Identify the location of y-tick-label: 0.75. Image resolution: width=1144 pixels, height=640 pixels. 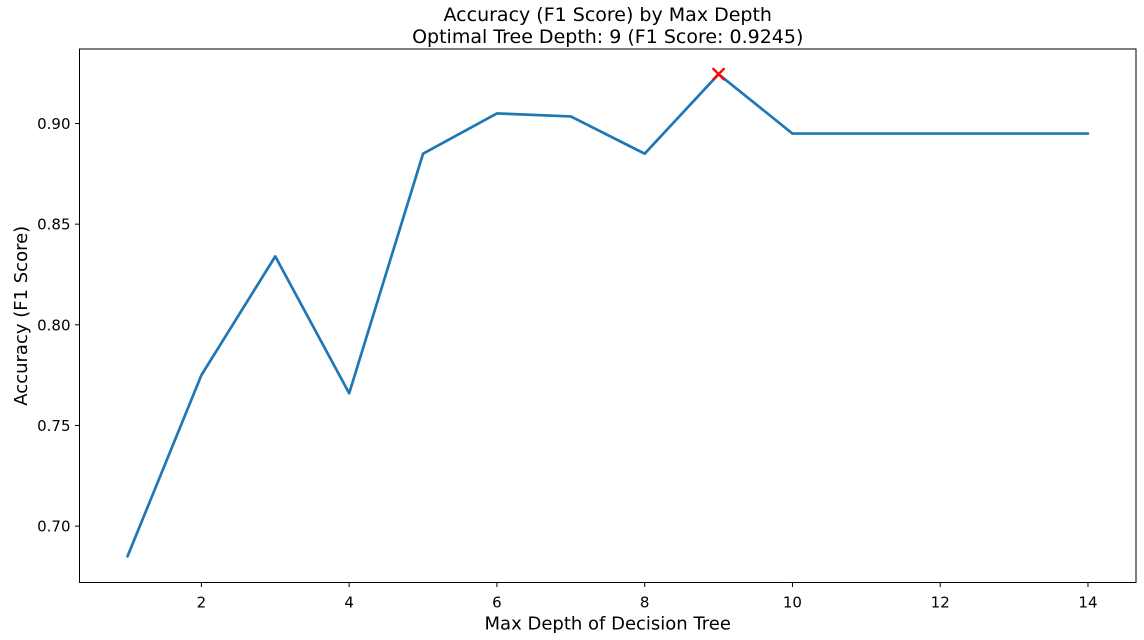
(53, 426).